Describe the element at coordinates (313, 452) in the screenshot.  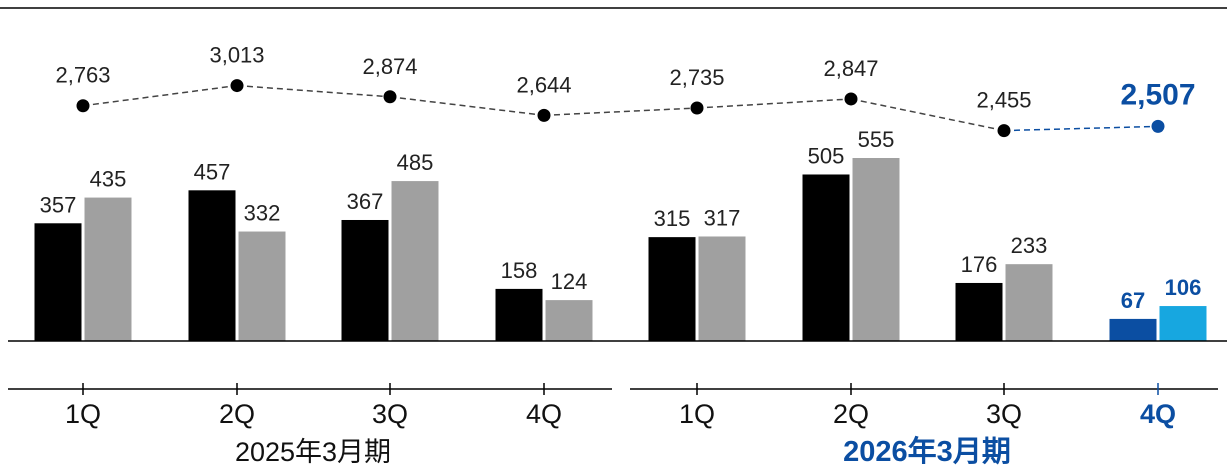
I see `period-label-2025: 2025年3月期` at that location.